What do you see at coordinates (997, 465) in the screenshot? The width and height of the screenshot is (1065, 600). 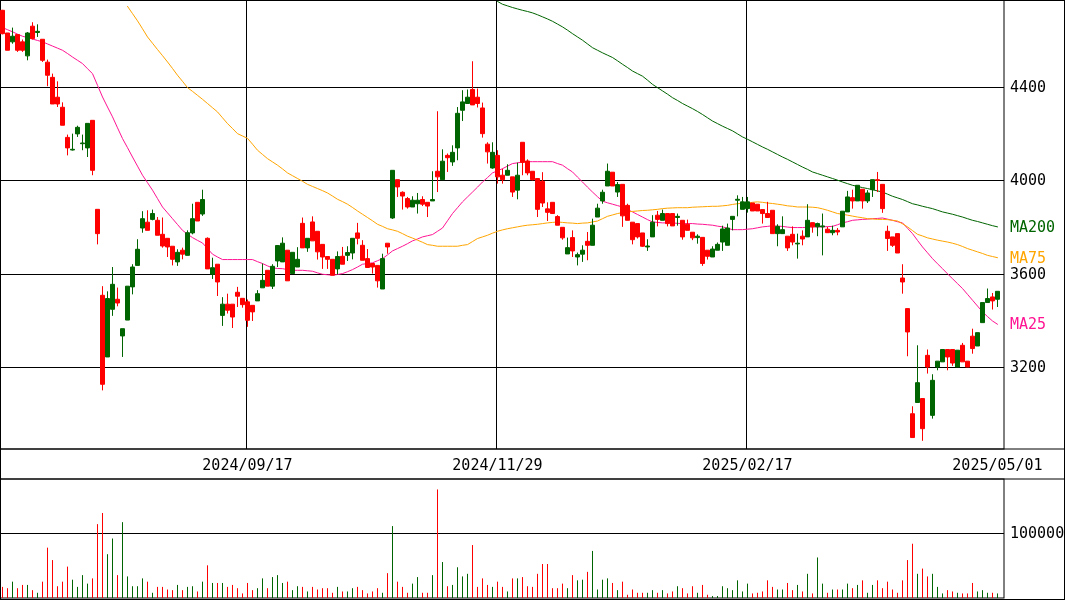 I see `x-tick-label: 2025/05/01` at bounding box center [997, 465].